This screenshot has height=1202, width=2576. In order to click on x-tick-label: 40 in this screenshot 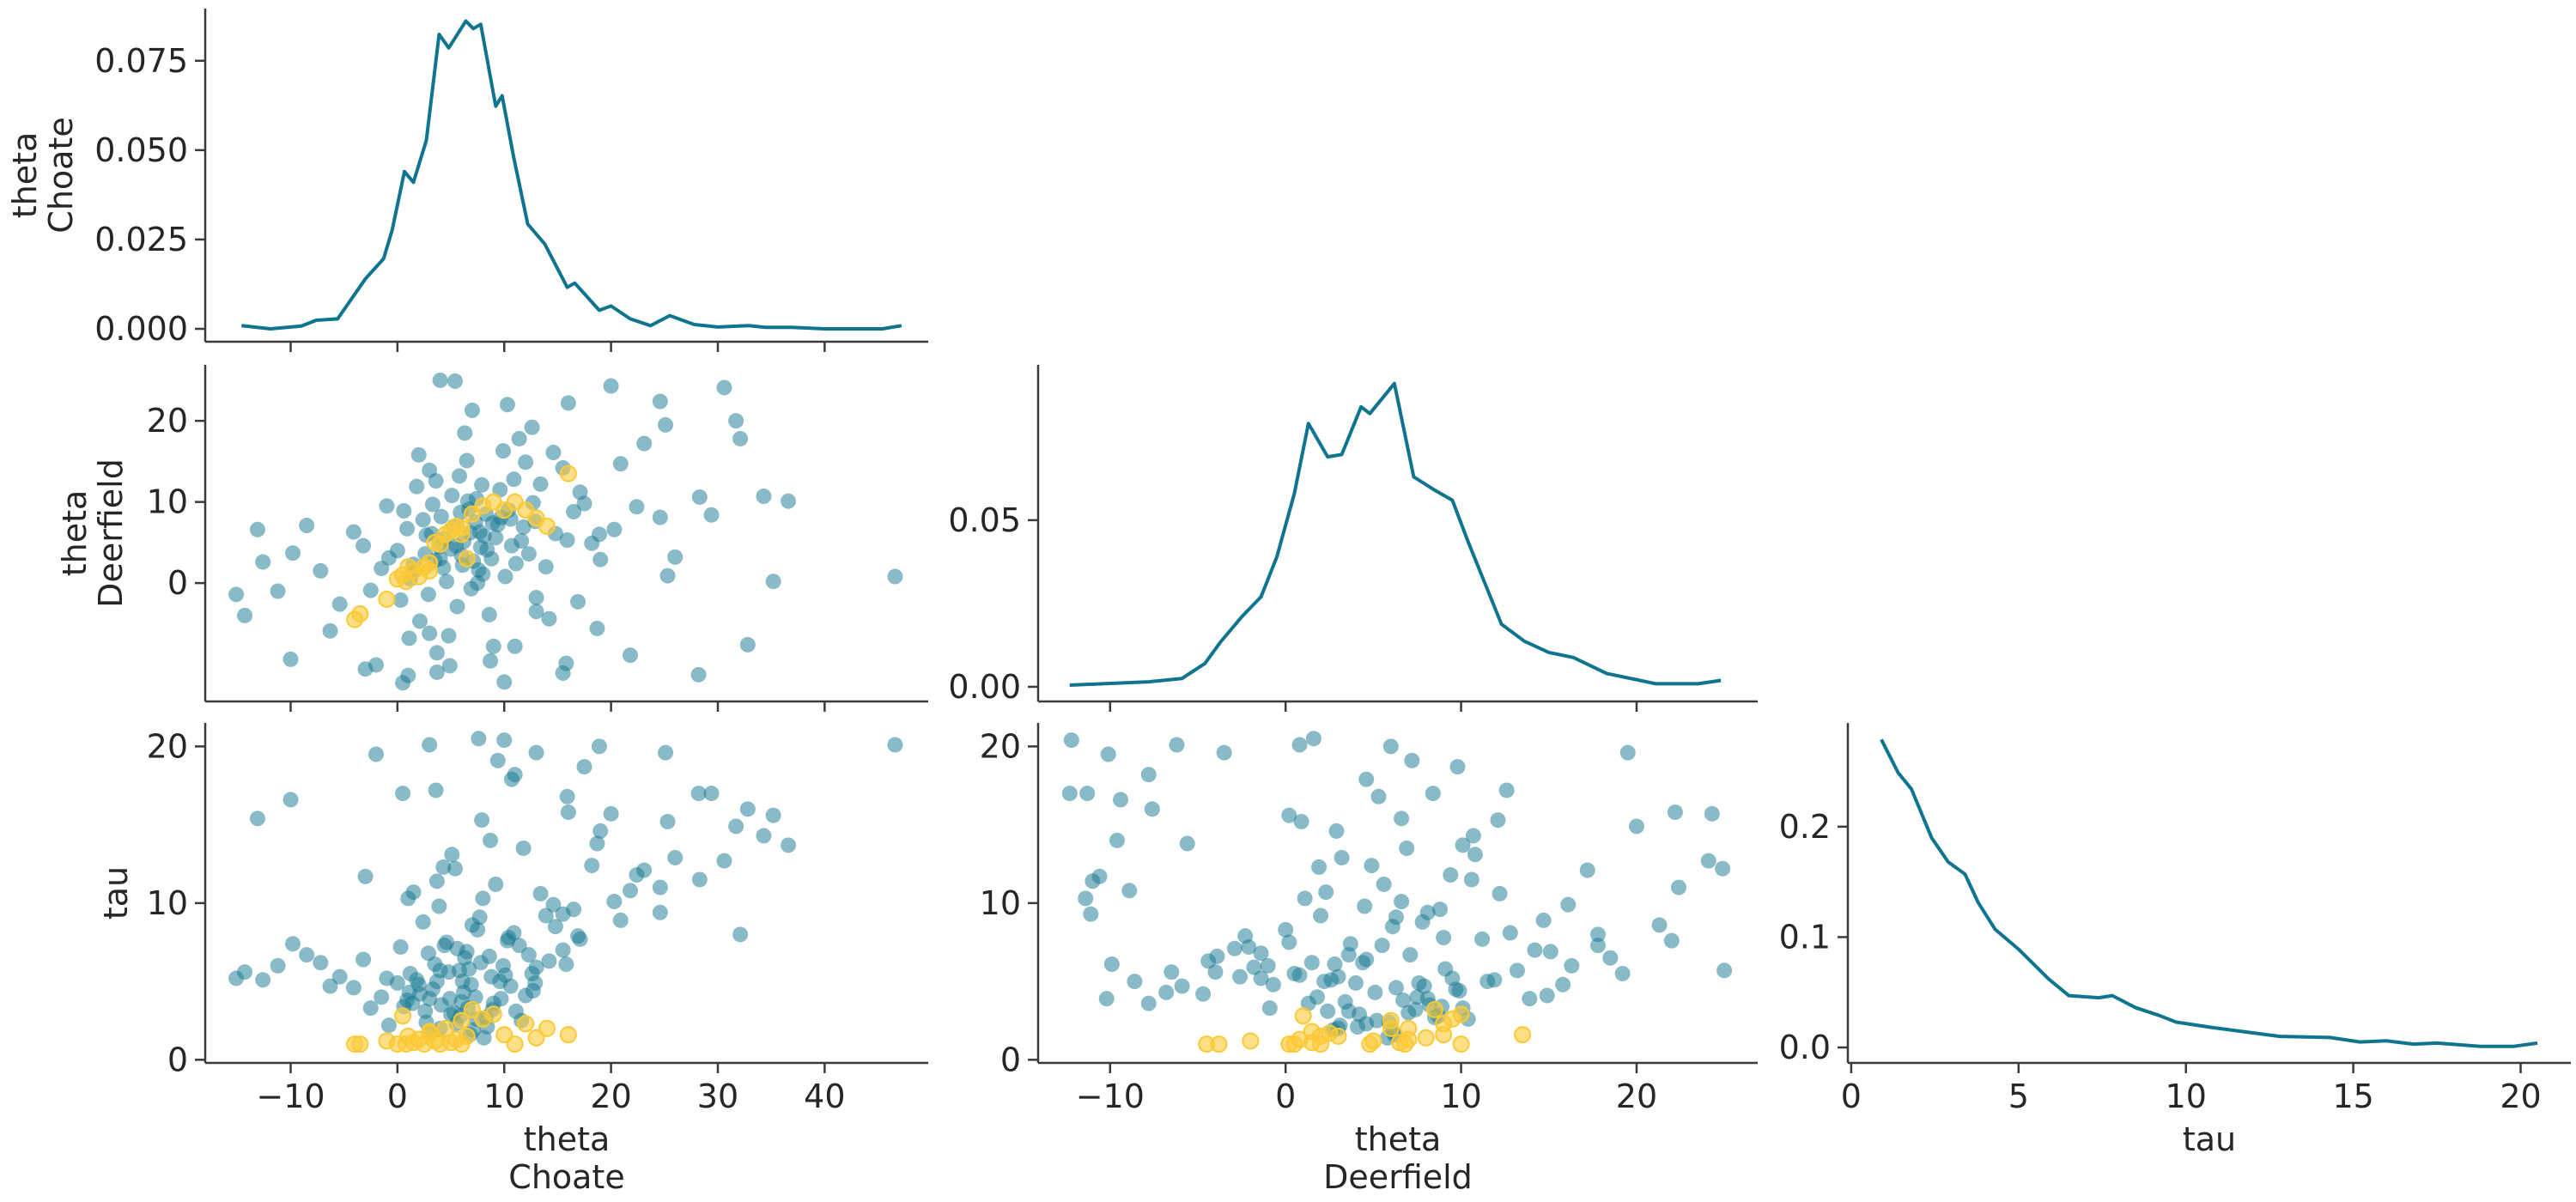, I will do `click(824, 1096)`.